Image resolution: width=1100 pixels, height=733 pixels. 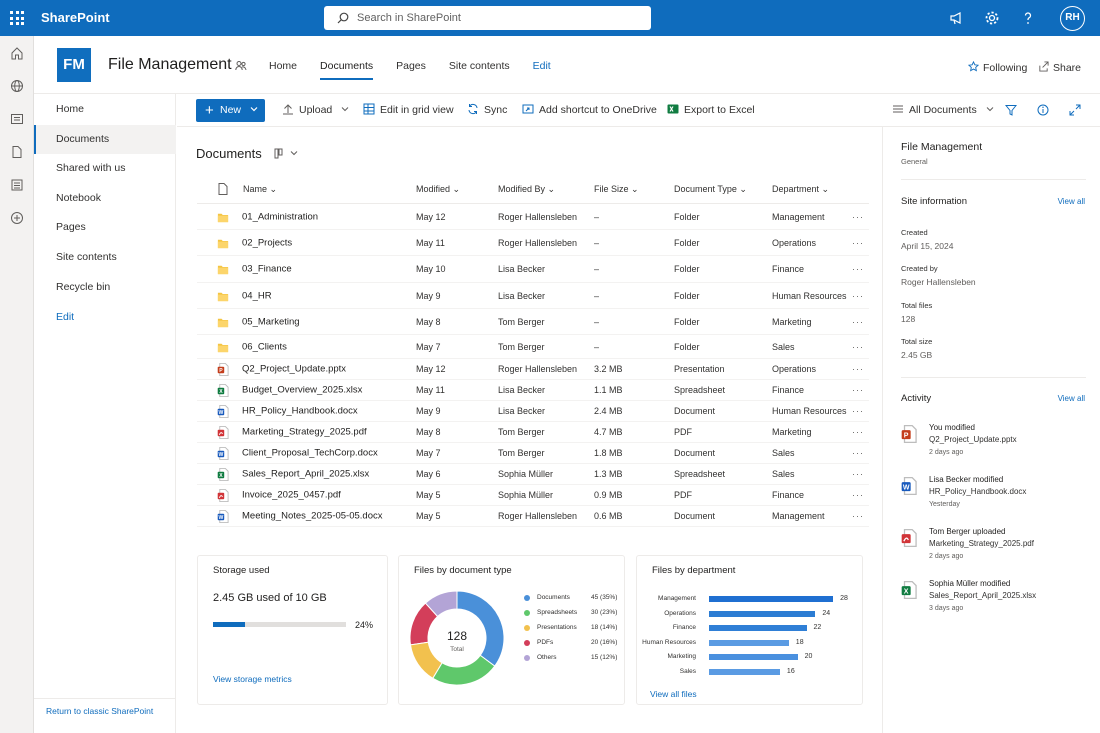 What do you see at coordinates (1071, 398) in the screenshot?
I see `activity-view-all: View all` at bounding box center [1071, 398].